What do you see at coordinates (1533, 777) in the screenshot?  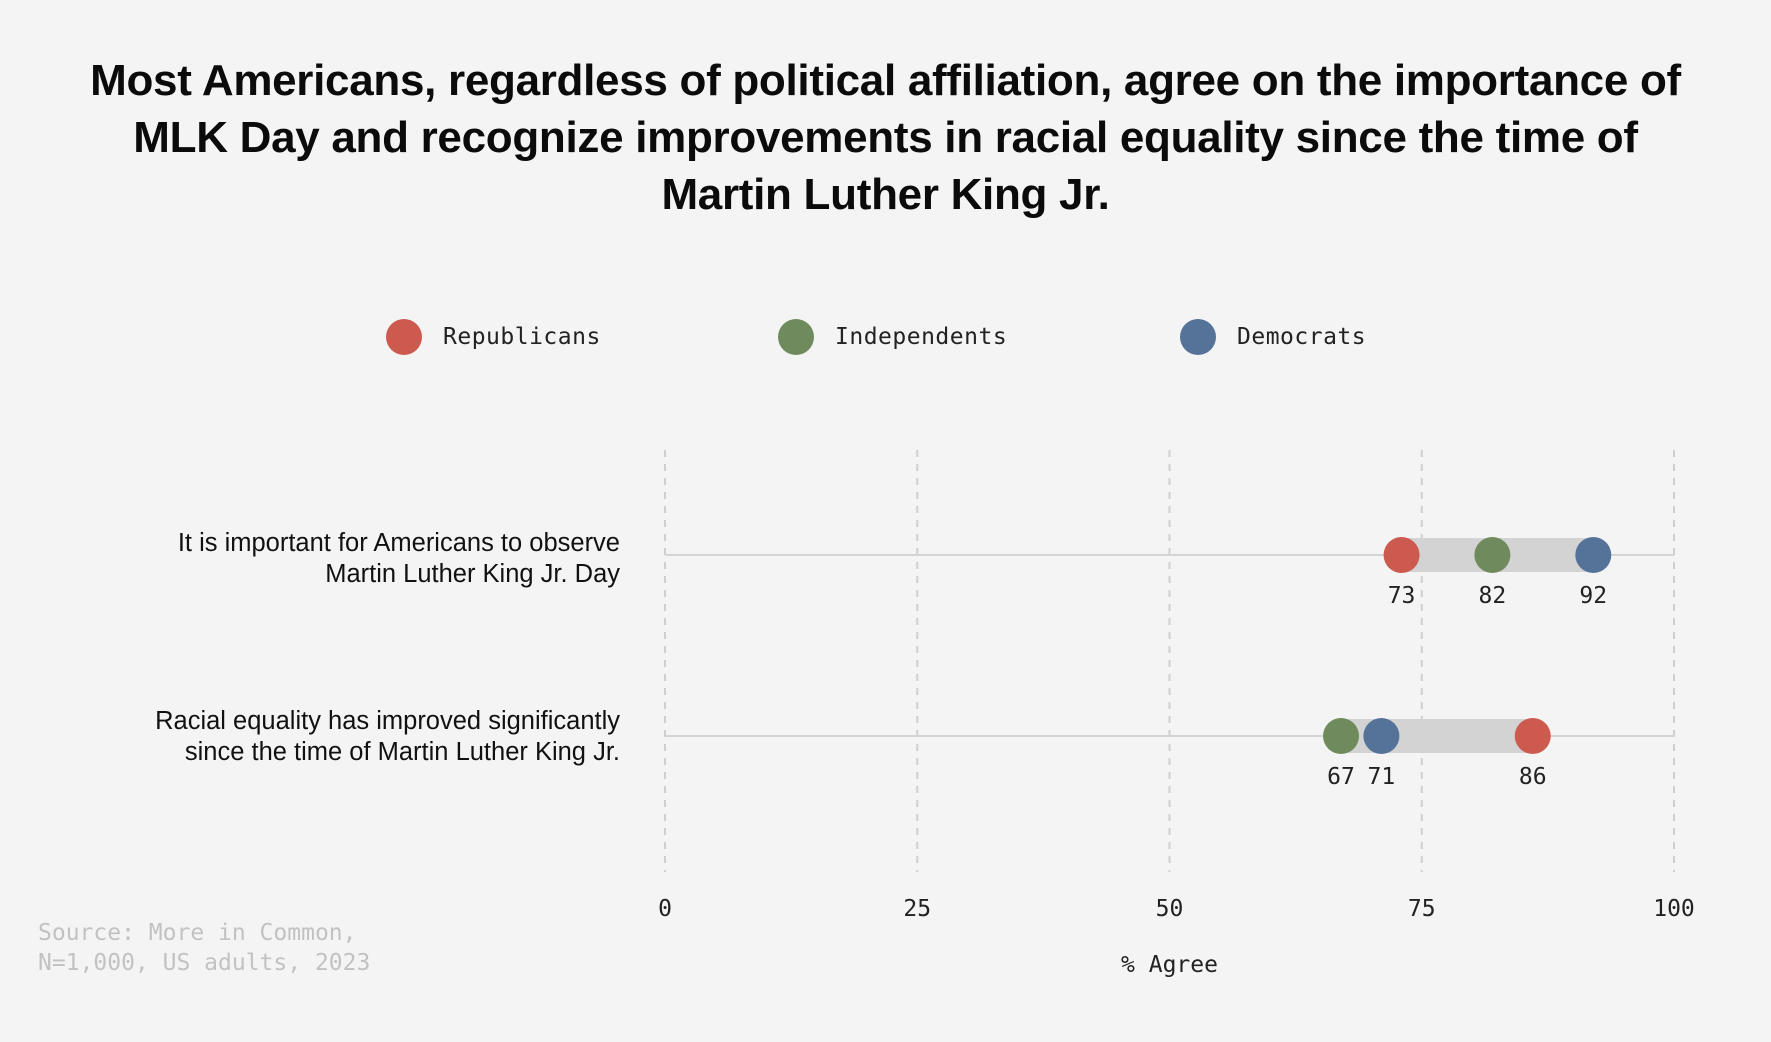 I see `value-label-republicans-1: 86` at bounding box center [1533, 777].